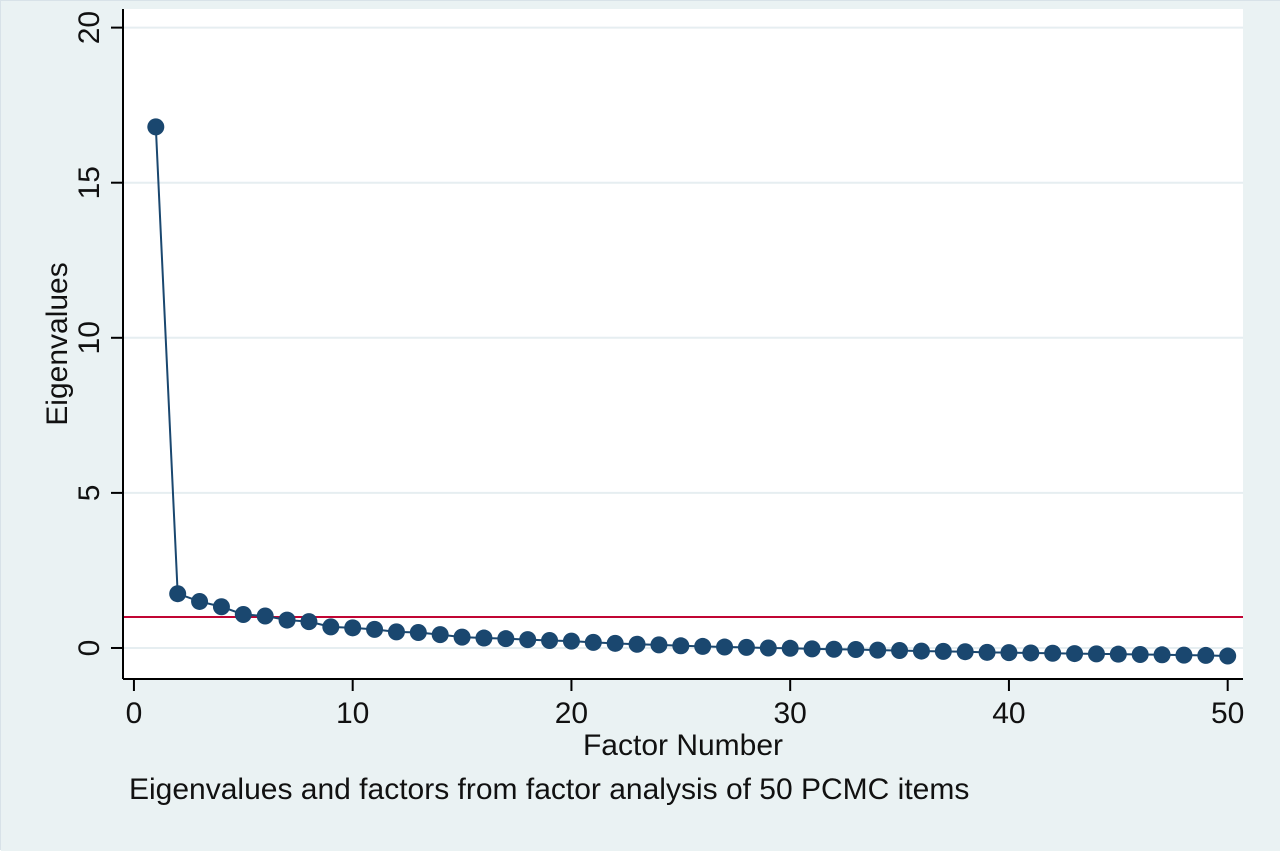 This screenshot has height=851, width=1280. What do you see at coordinates (1227, 713) in the screenshot?
I see `x-tick-label: 50` at bounding box center [1227, 713].